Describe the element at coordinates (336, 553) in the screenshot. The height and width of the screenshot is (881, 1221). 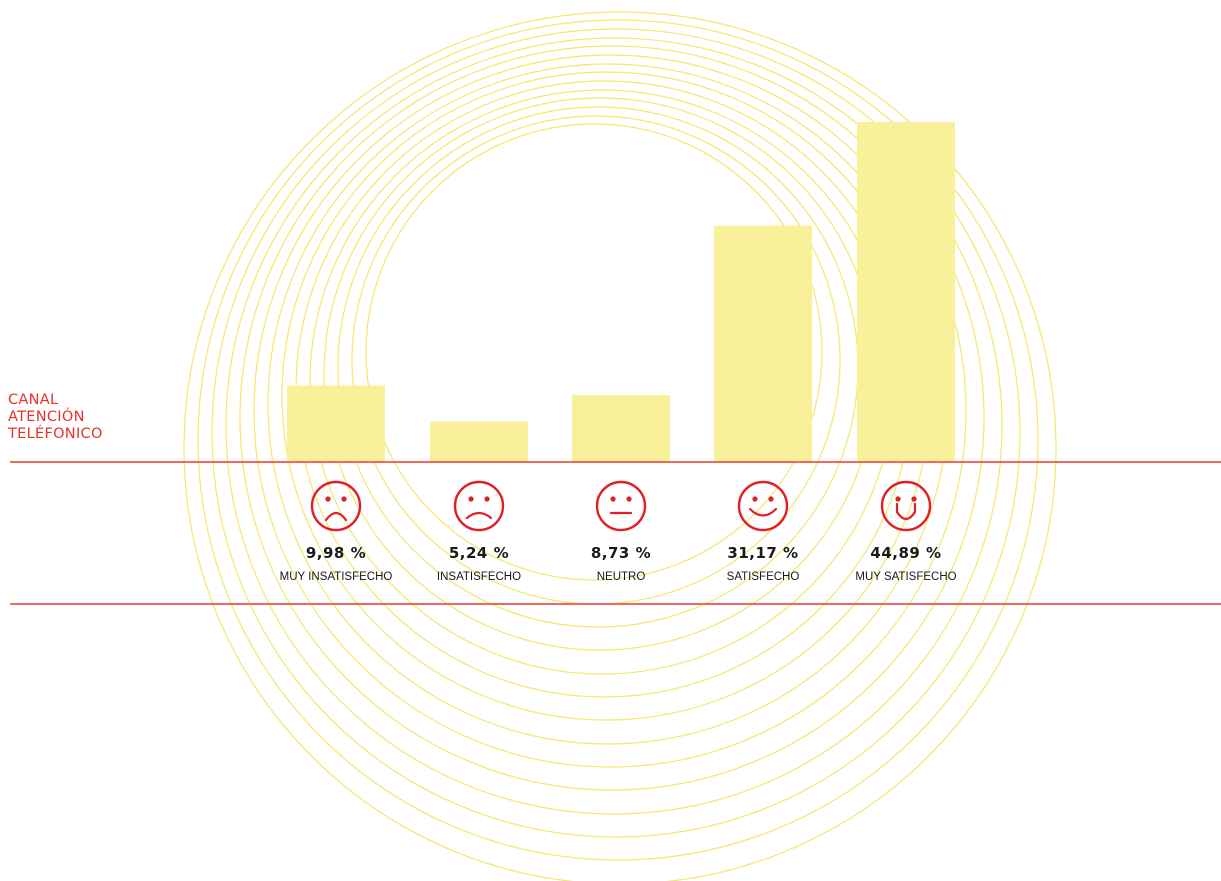
I see `value-label-1: 9,98 %` at that location.